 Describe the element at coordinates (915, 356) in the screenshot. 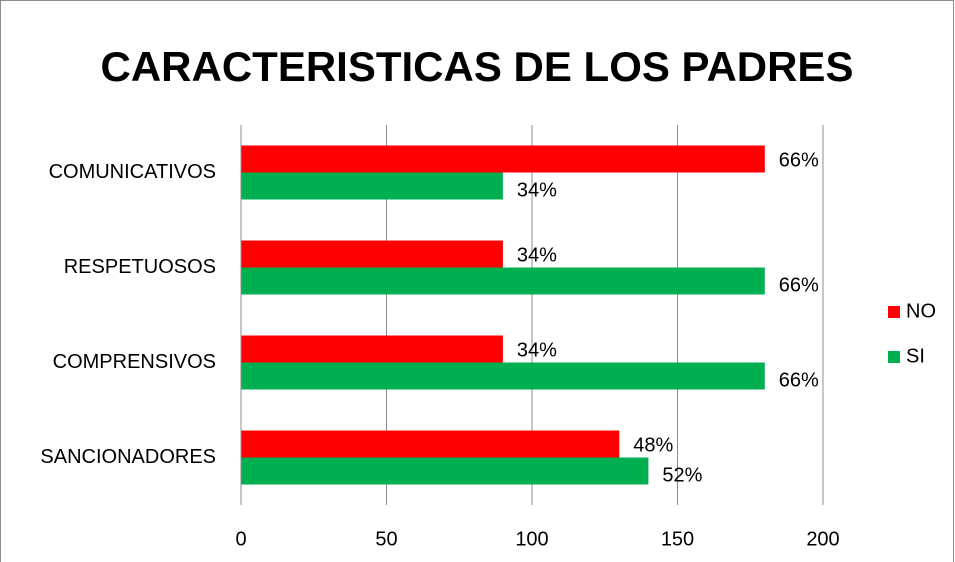

I see `legend-label: SI` at that location.